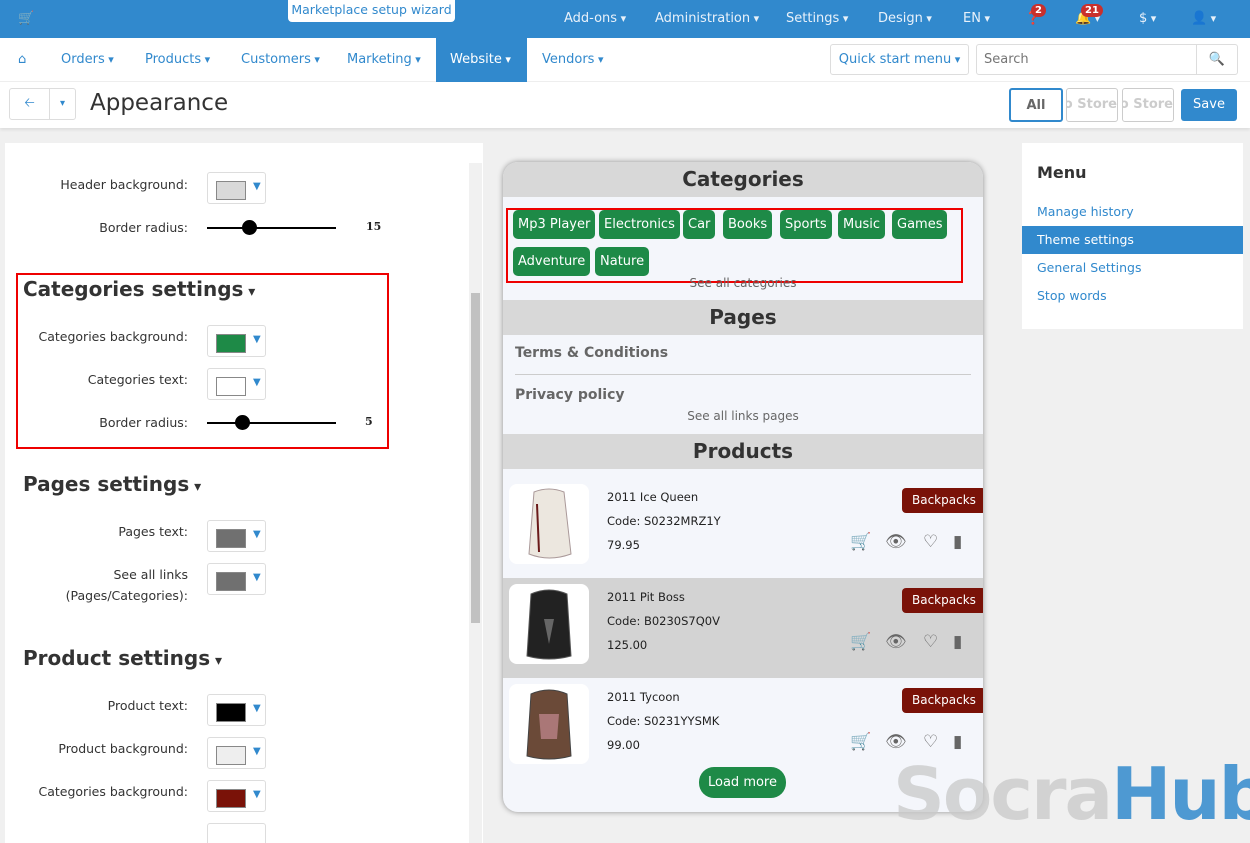 The height and width of the screenshot is (843, 1250). What do you see at coordinates (1132, 240) in the screenshot?
I see `menu-item-theme-settings: Theme settings` at bounding box center [1132, 240].